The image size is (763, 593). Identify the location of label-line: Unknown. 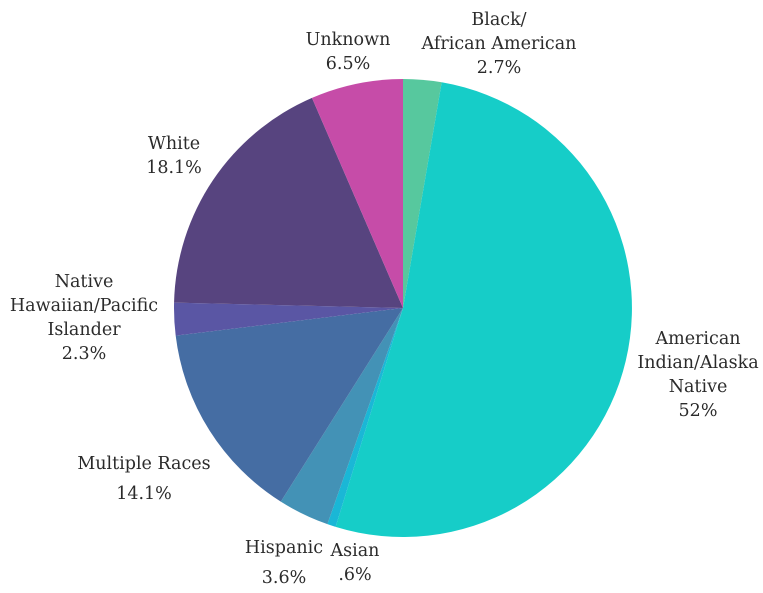
(348, 40).